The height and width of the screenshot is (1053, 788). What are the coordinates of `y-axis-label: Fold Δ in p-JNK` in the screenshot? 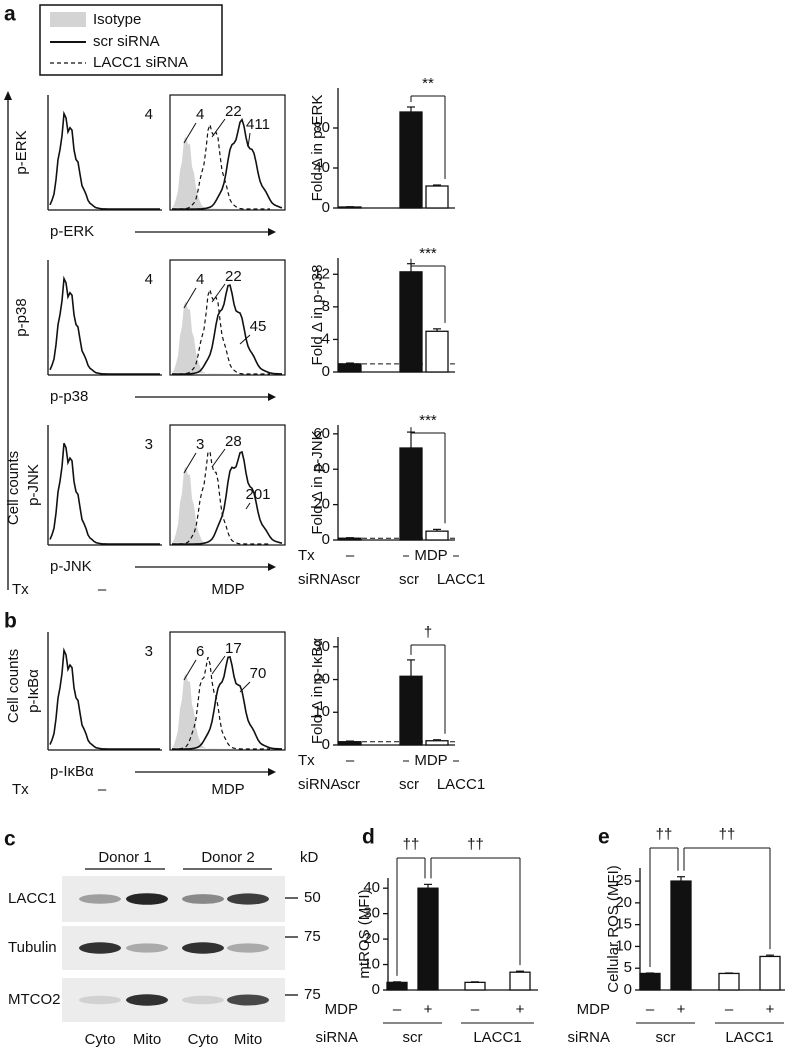 It's located at (317, 482).